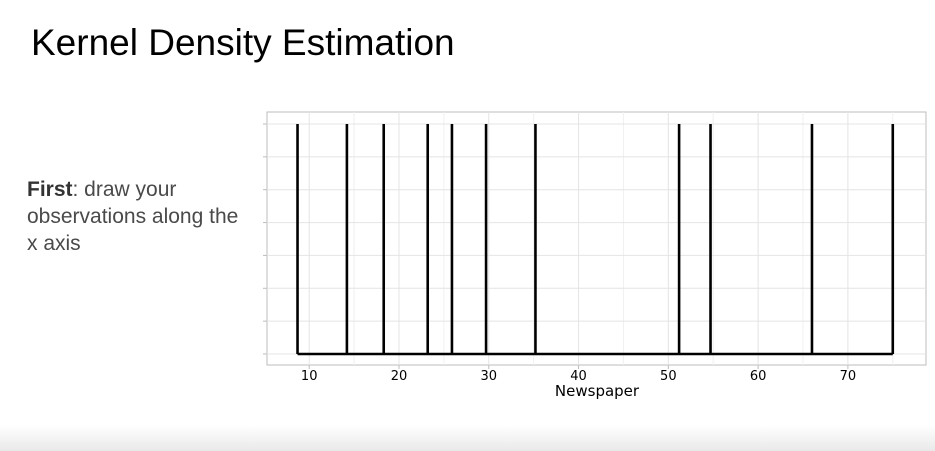 Image resolution: width=935 pixels, height=451 pixels. Describe the element at coordinates (668, 376) in the screenshot. I see `x-tick-label: 50` at that location.